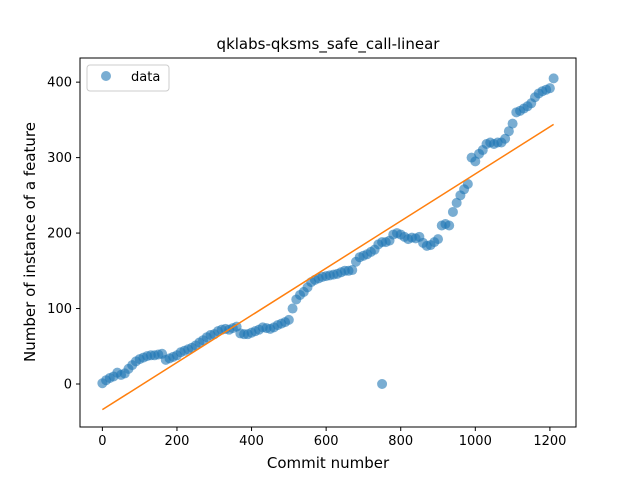  What do you see at coordinates (400, 441) in the screenshot?
I see `x-tick-label: 800` at bounding box center [400, 441].